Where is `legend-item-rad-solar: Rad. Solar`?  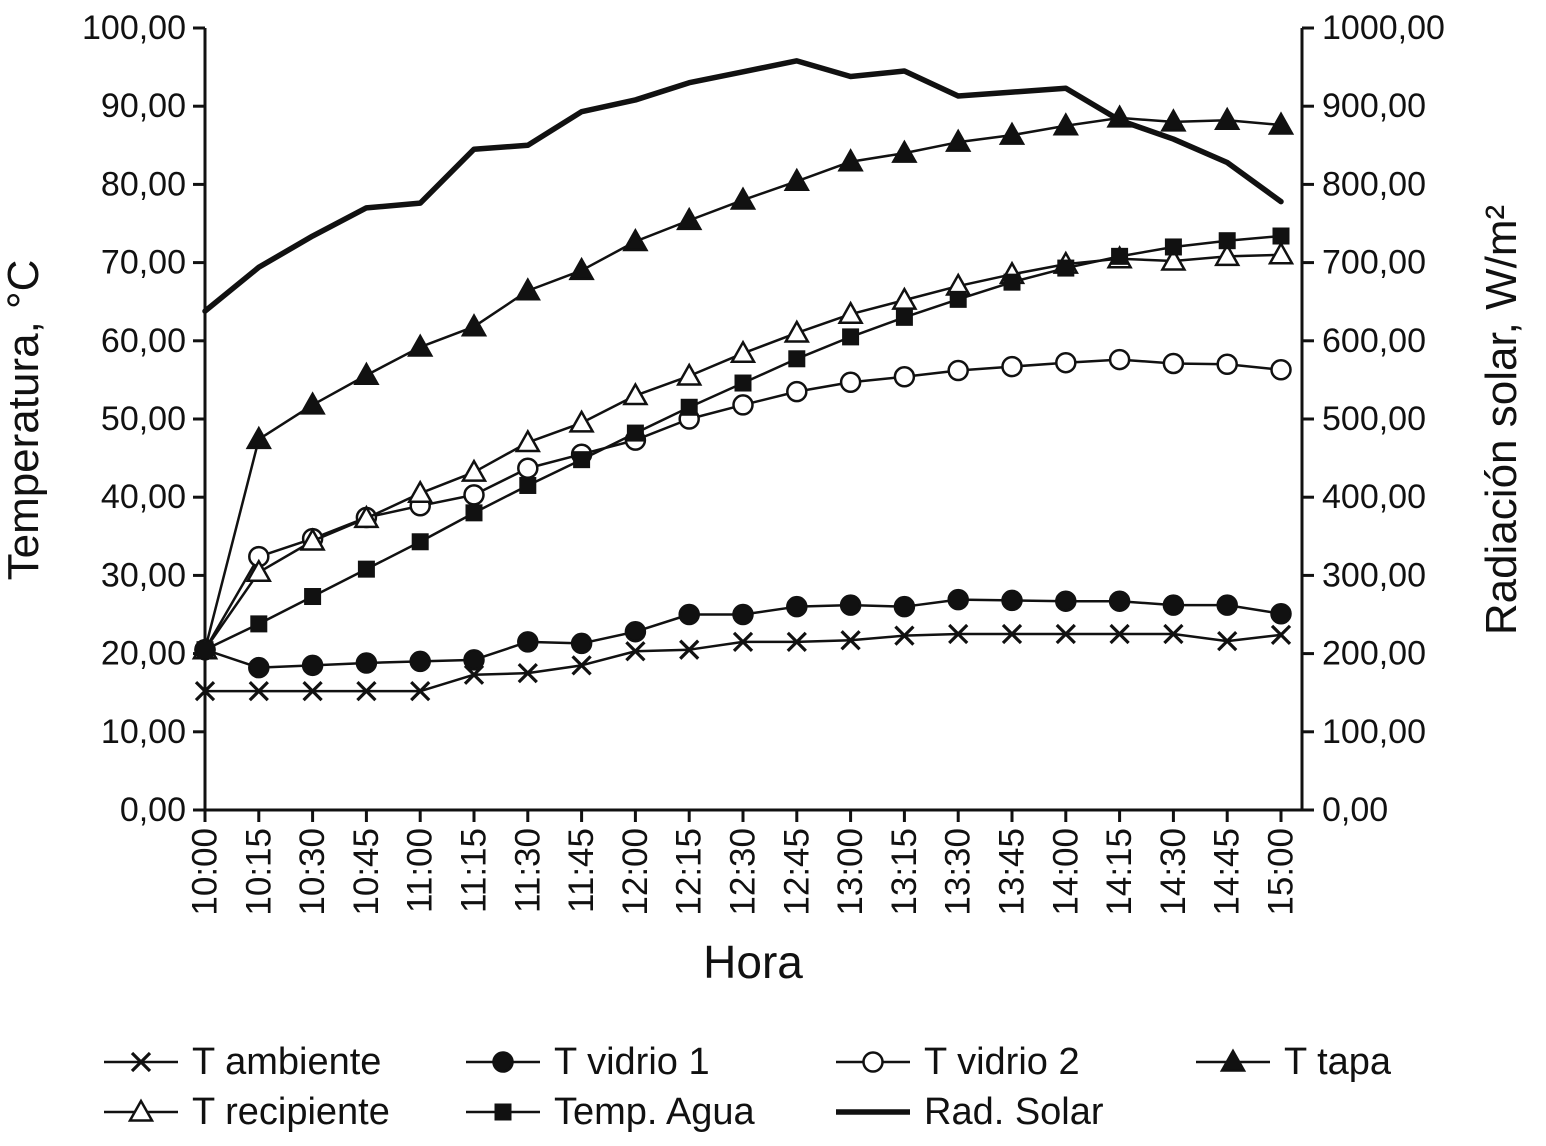 legend-item-rad-solar: Rad. Solar is located at coordinates (970, 1112).